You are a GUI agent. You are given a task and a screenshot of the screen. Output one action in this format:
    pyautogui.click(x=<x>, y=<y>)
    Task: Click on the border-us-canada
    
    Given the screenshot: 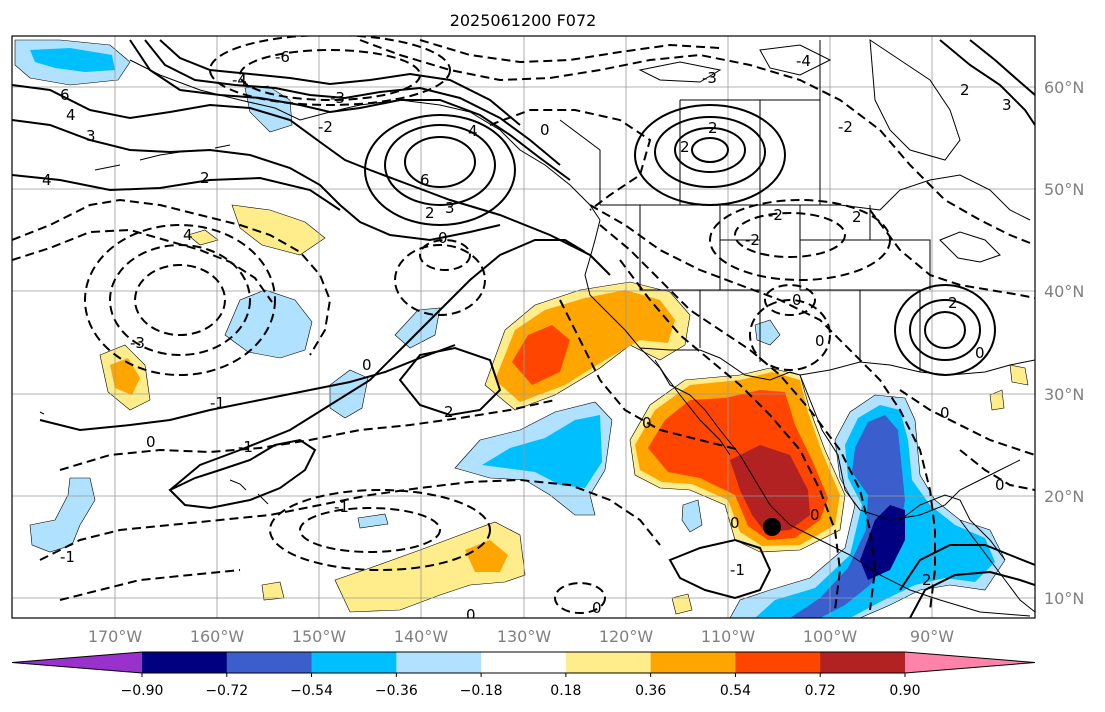 What is the action you would take?
    pyautogui.click(x=740, y=207)
    